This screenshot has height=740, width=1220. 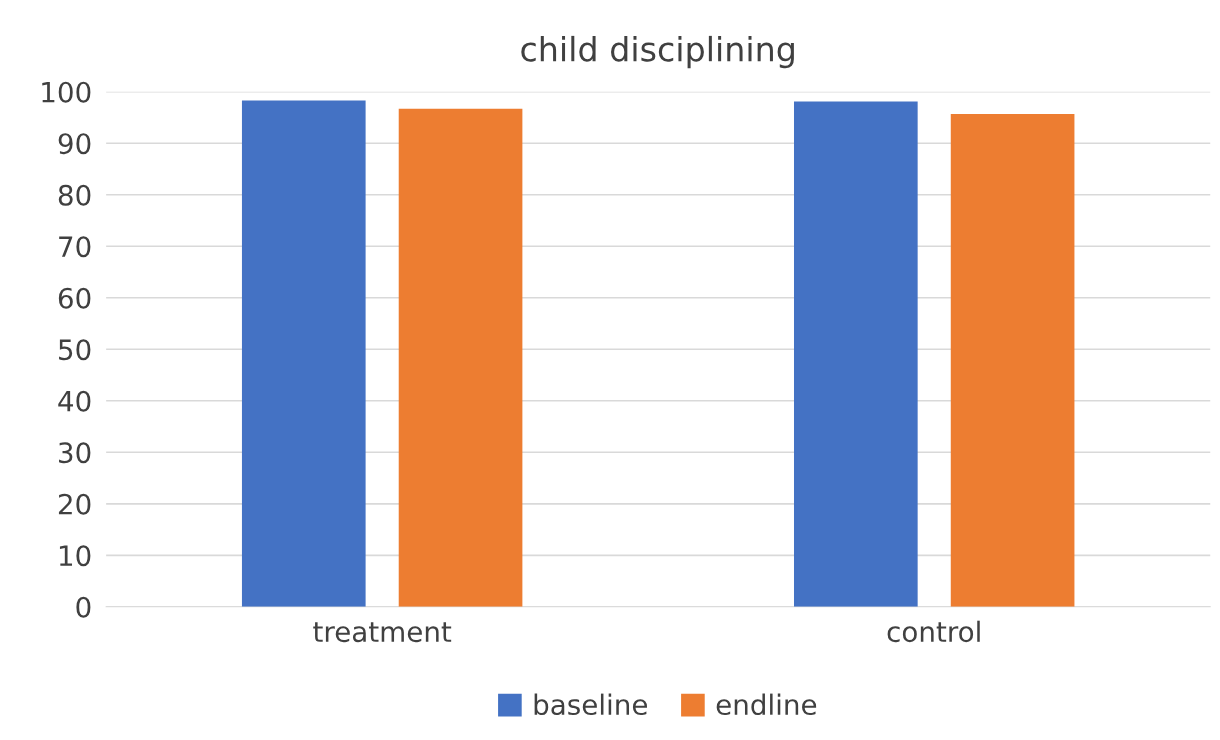 I want to click on x-tick-label: control, so click(x=933, y=631).